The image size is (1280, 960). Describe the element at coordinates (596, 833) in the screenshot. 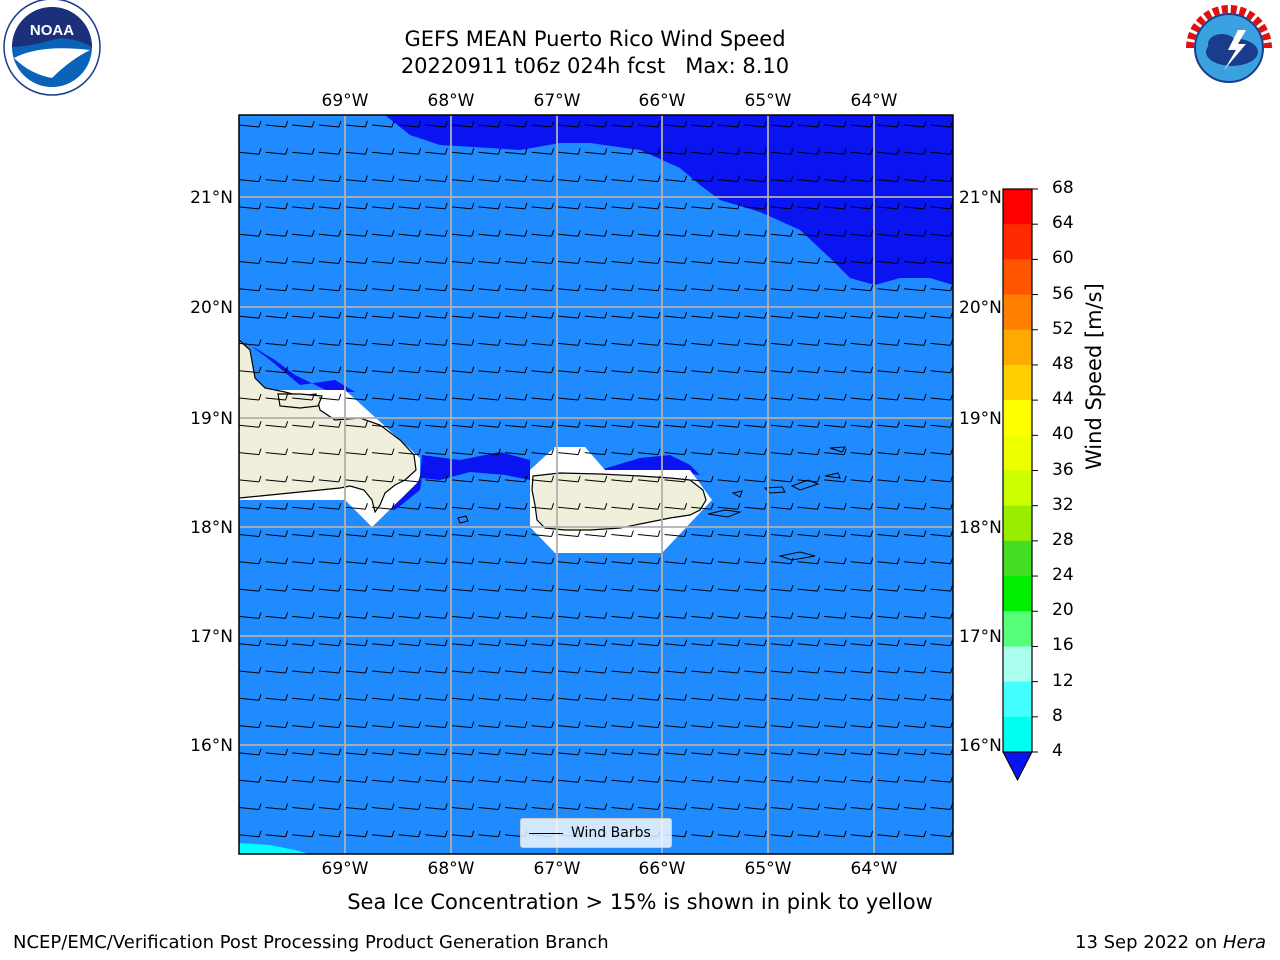

I see `map-legend: Wind Barbs` at that location.